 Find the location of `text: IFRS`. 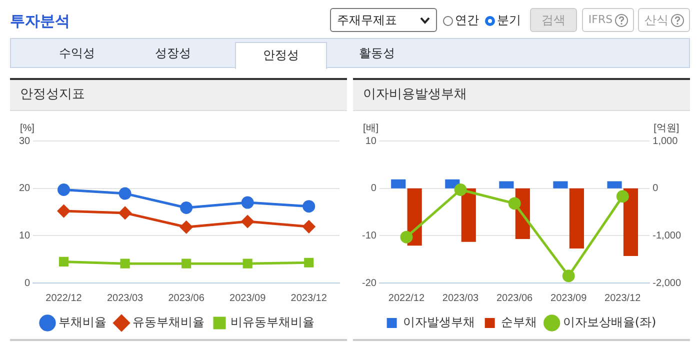

text: IFRS is located at coordinates (608, 20).